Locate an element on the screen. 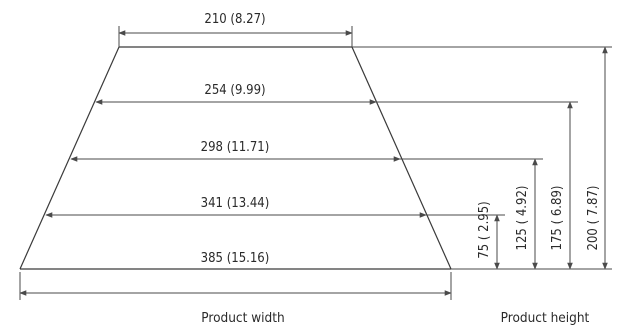 This screenshot has height=329, width=620. width-dimension-298: 298 (11.71) is located at coordinates (235, 151).